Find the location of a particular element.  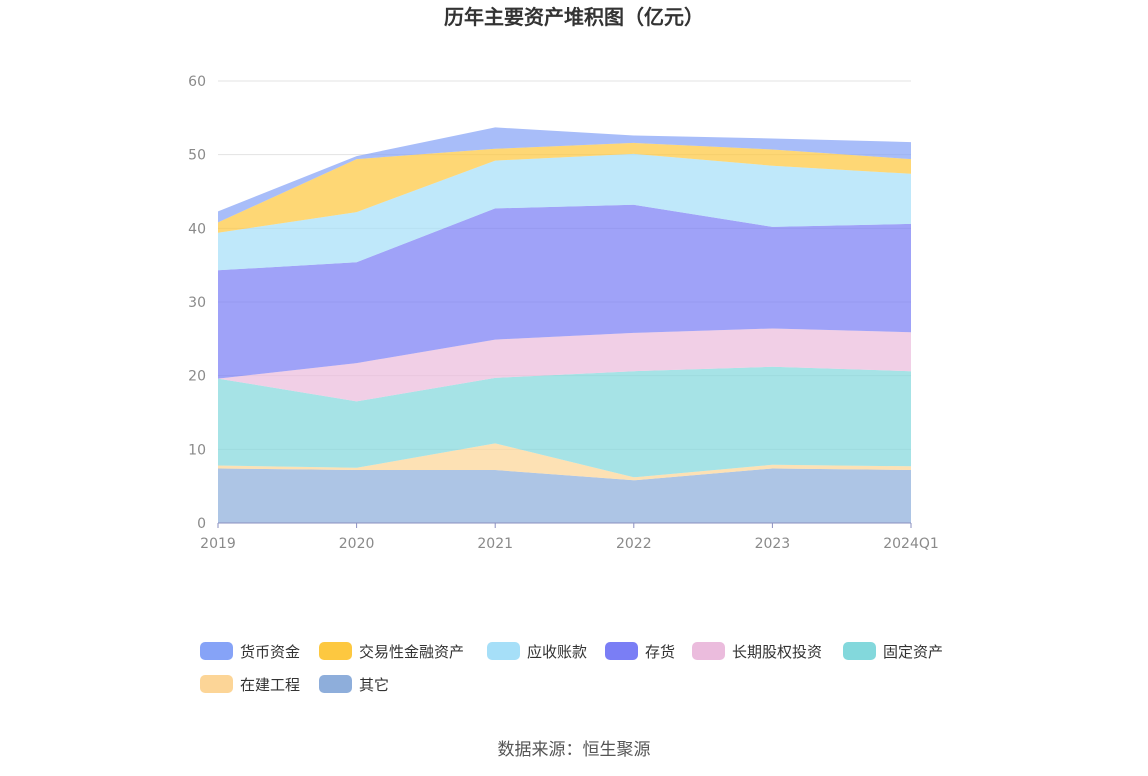

area-固定资产 is located at coordinates (564, 422).